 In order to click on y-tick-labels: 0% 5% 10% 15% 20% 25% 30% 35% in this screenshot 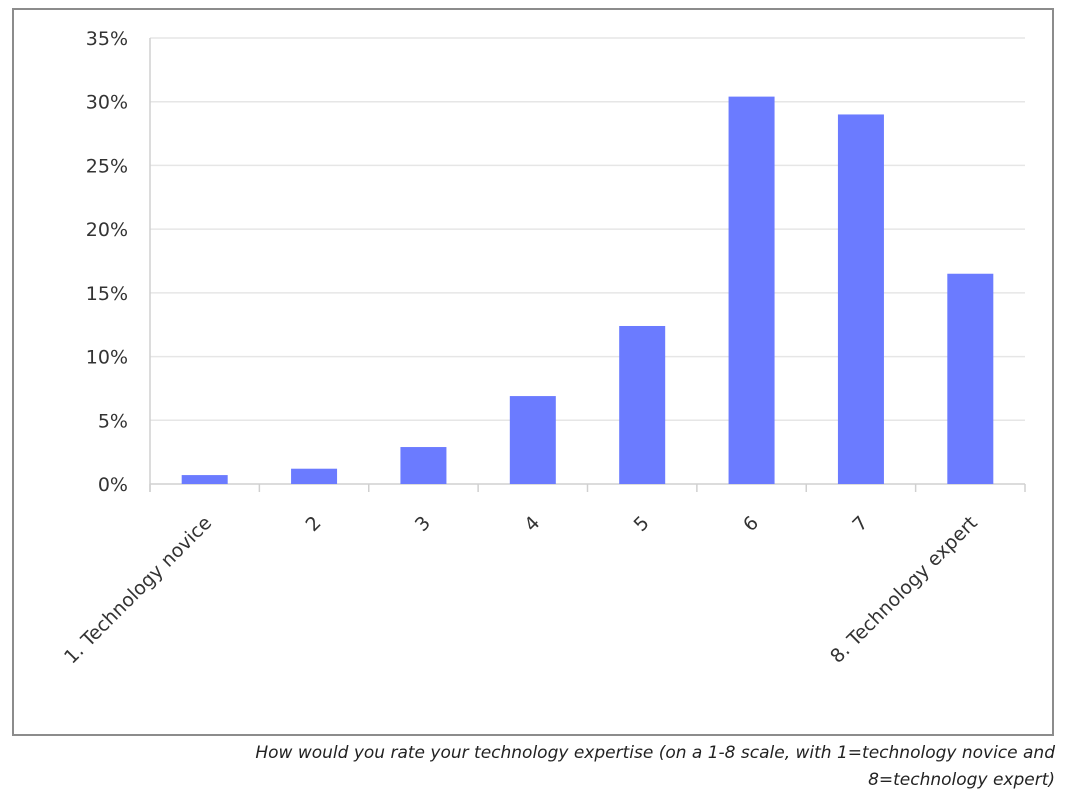, I will do `click(107, 262)`.